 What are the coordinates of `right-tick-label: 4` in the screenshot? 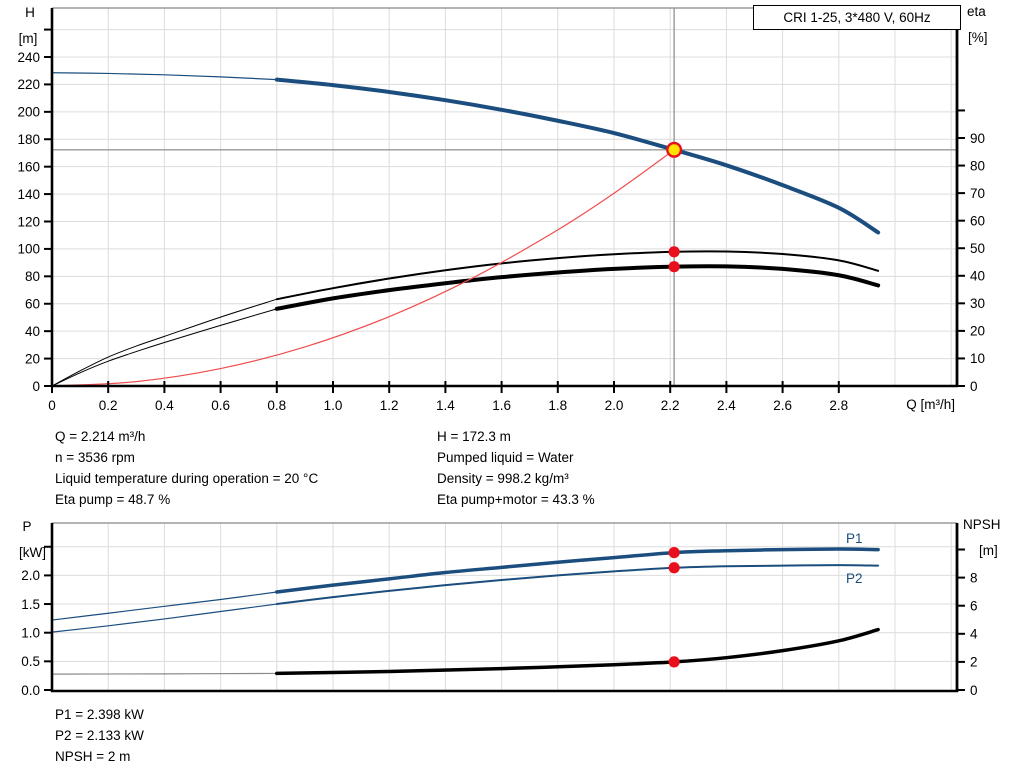 It's located at (974, 634).